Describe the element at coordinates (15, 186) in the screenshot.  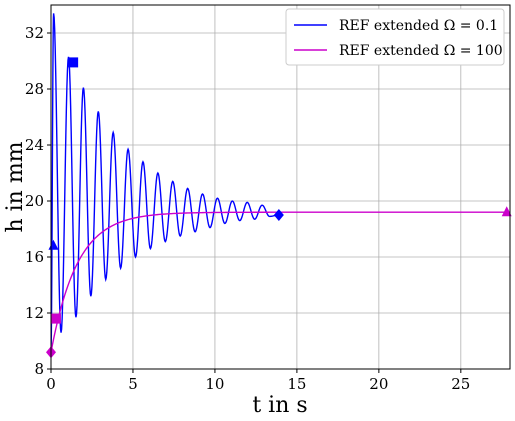
I see `y-axis-label: h in mm` at that location.